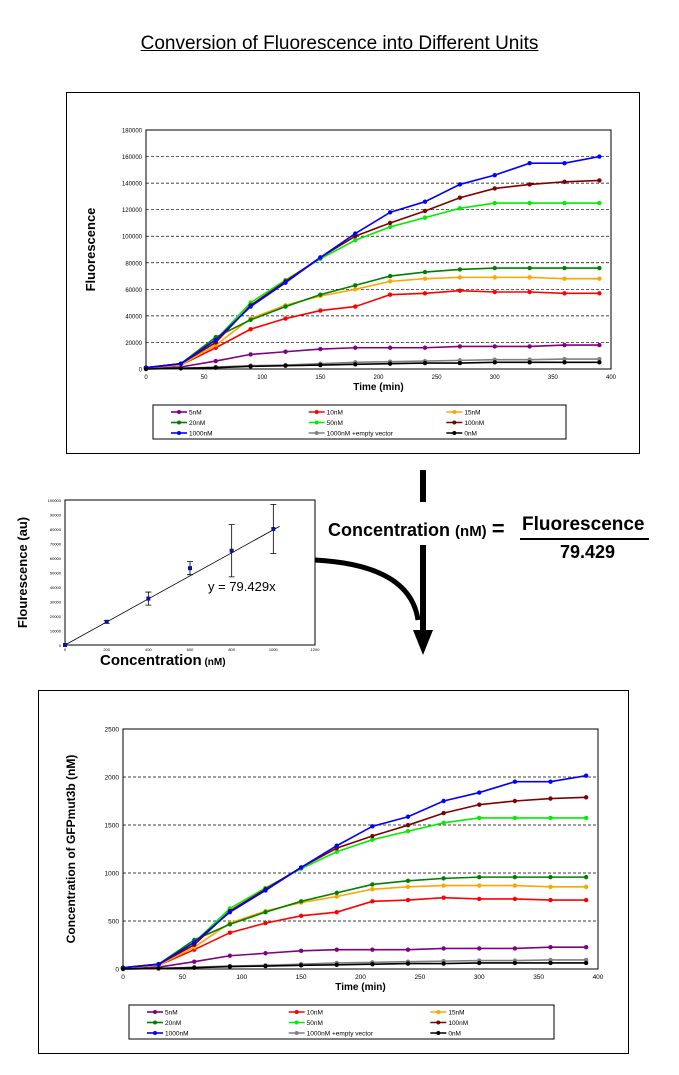 This screenshot has height=1075, width=679. I want to click on equation-left: Concentration (nM) =, so click(416, 529).